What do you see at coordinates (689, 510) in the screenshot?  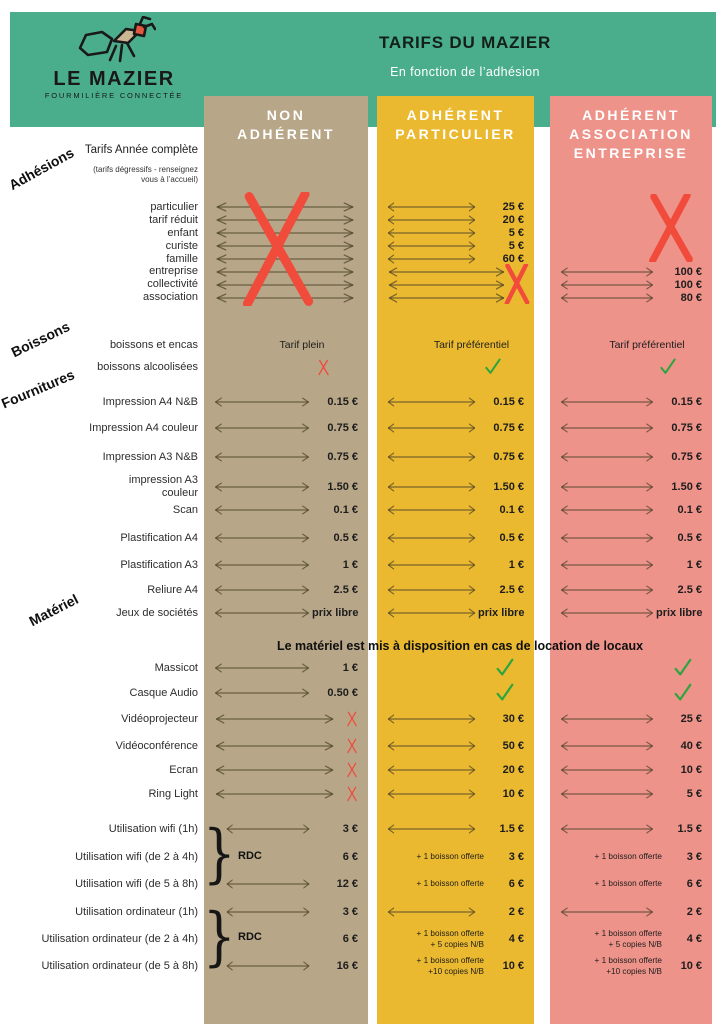 I see `price-value: 0.1 €` at bounding box center [689, 510].